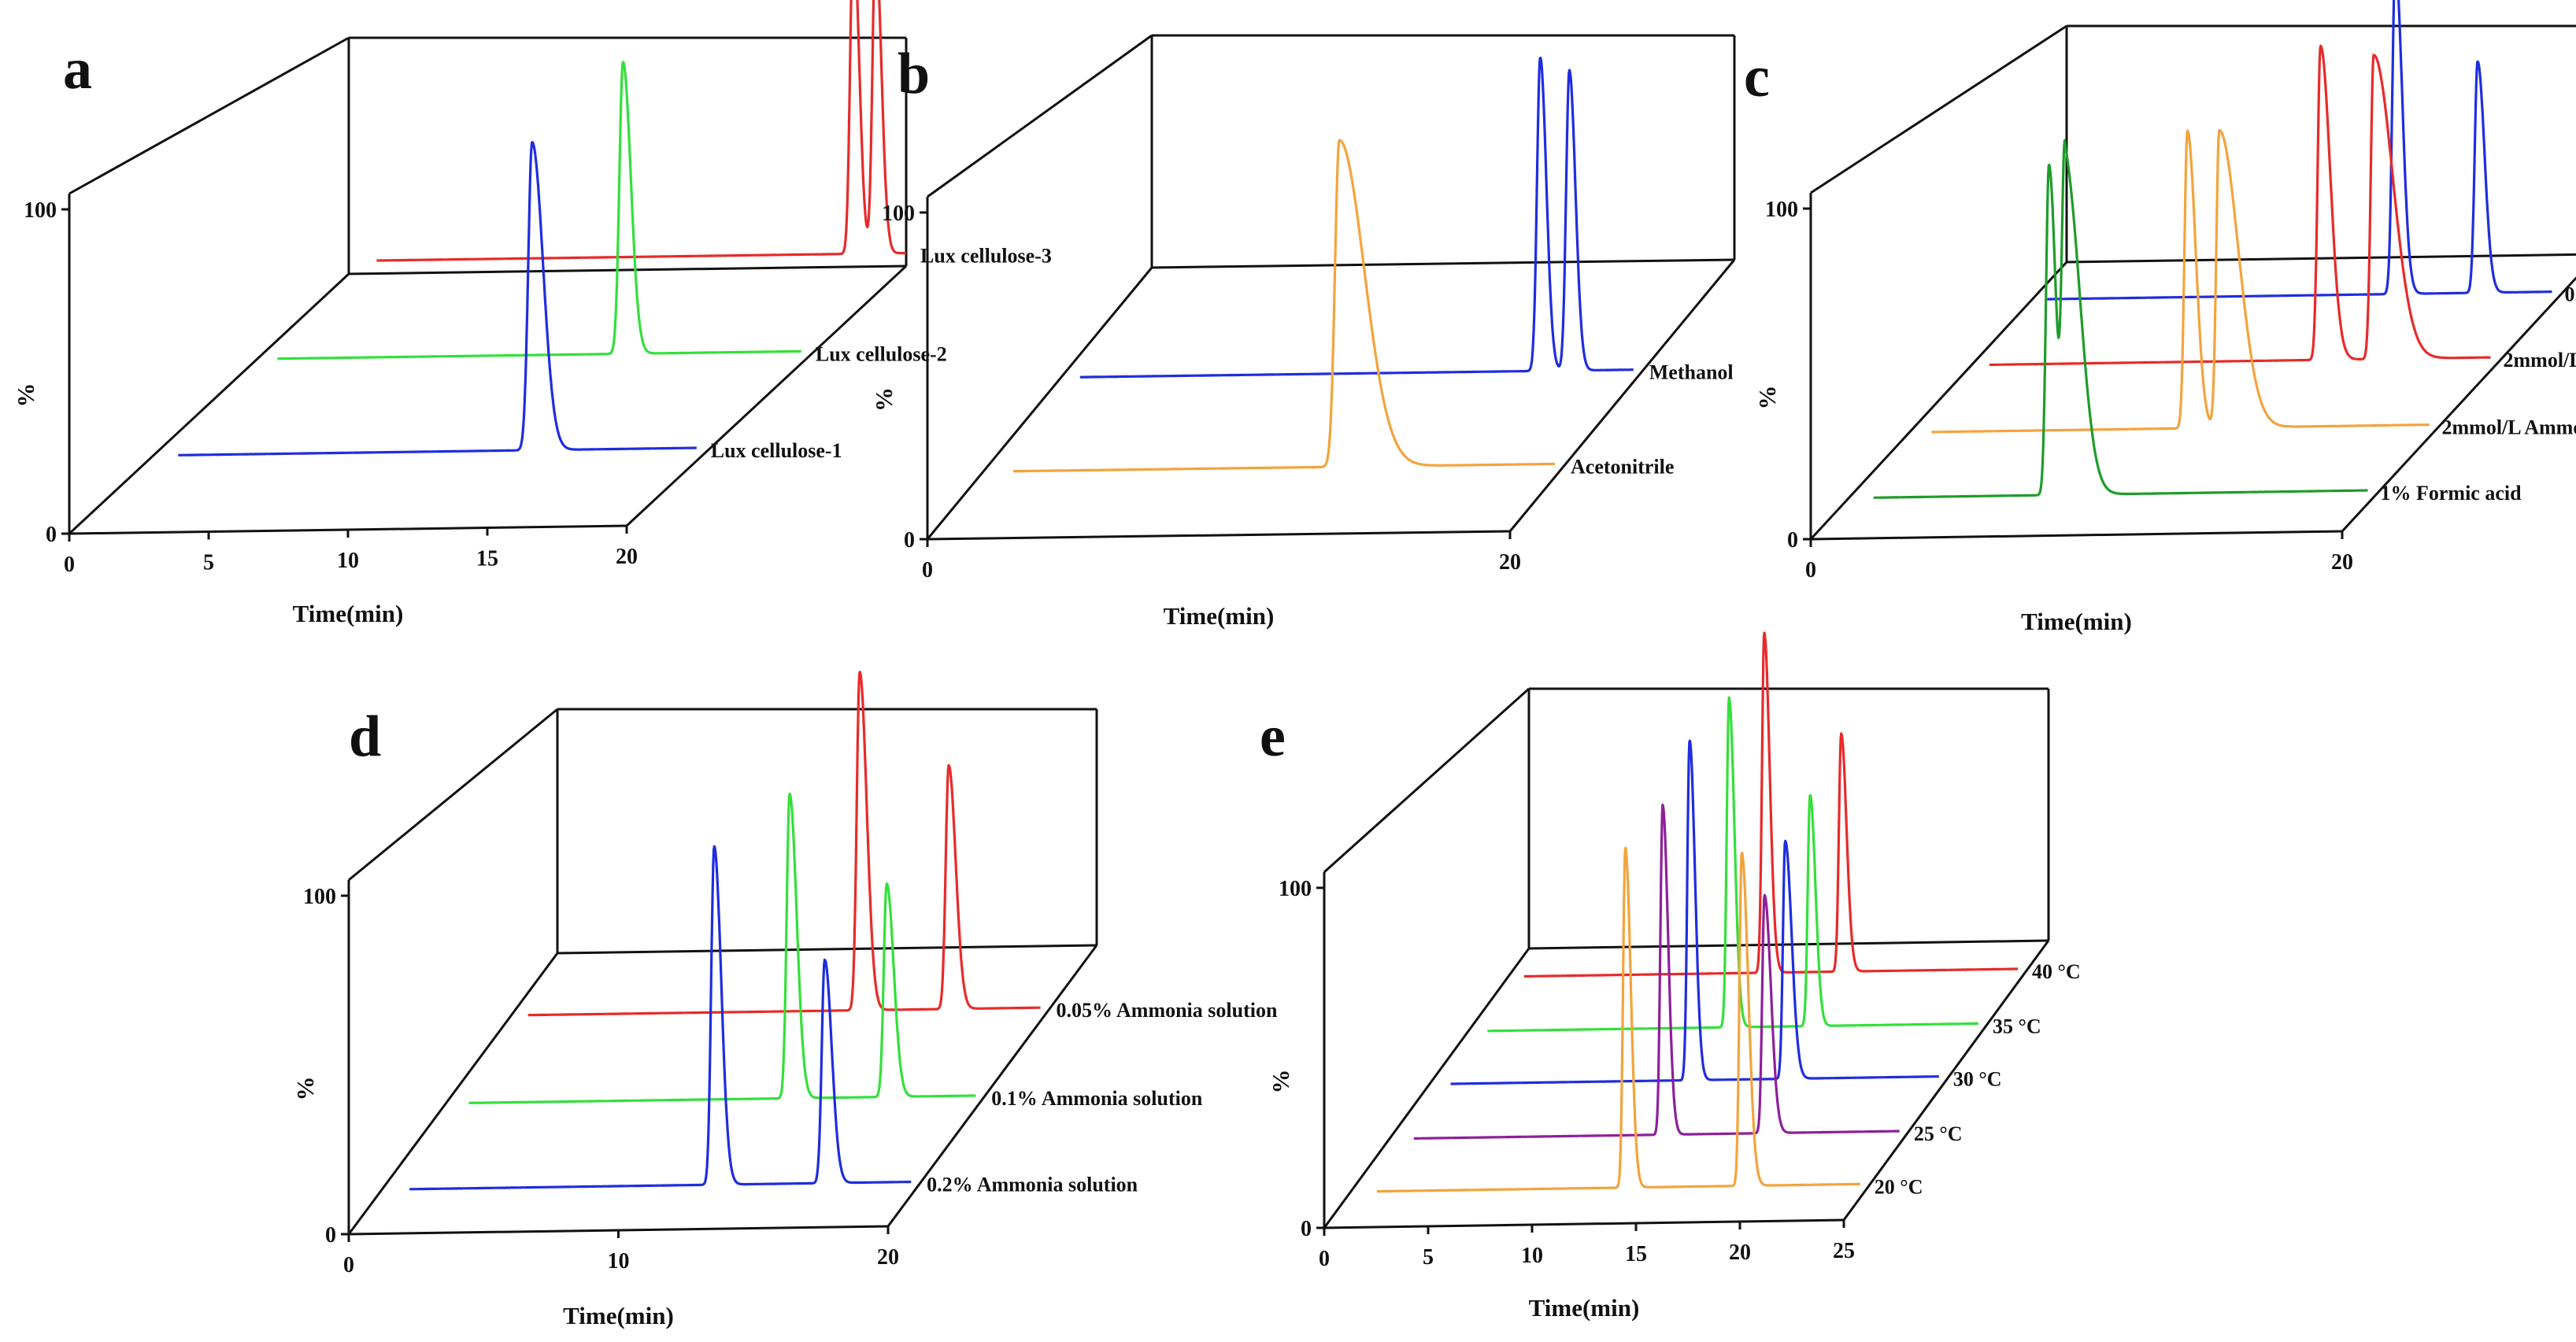  I want to click on series-trace-25-c, so click(1656, 972).